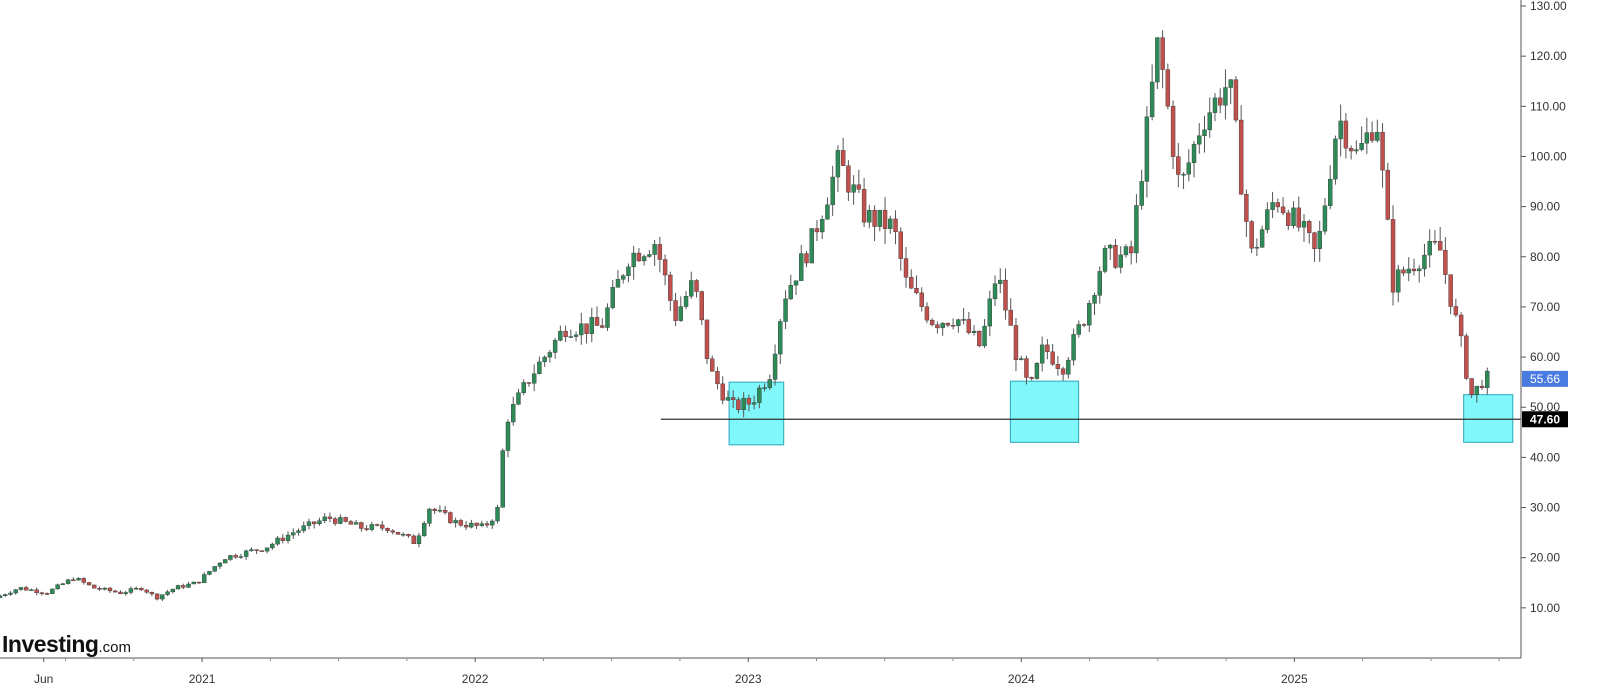  I want to click on y-tick-label: 60.00, so click(1545, 357).